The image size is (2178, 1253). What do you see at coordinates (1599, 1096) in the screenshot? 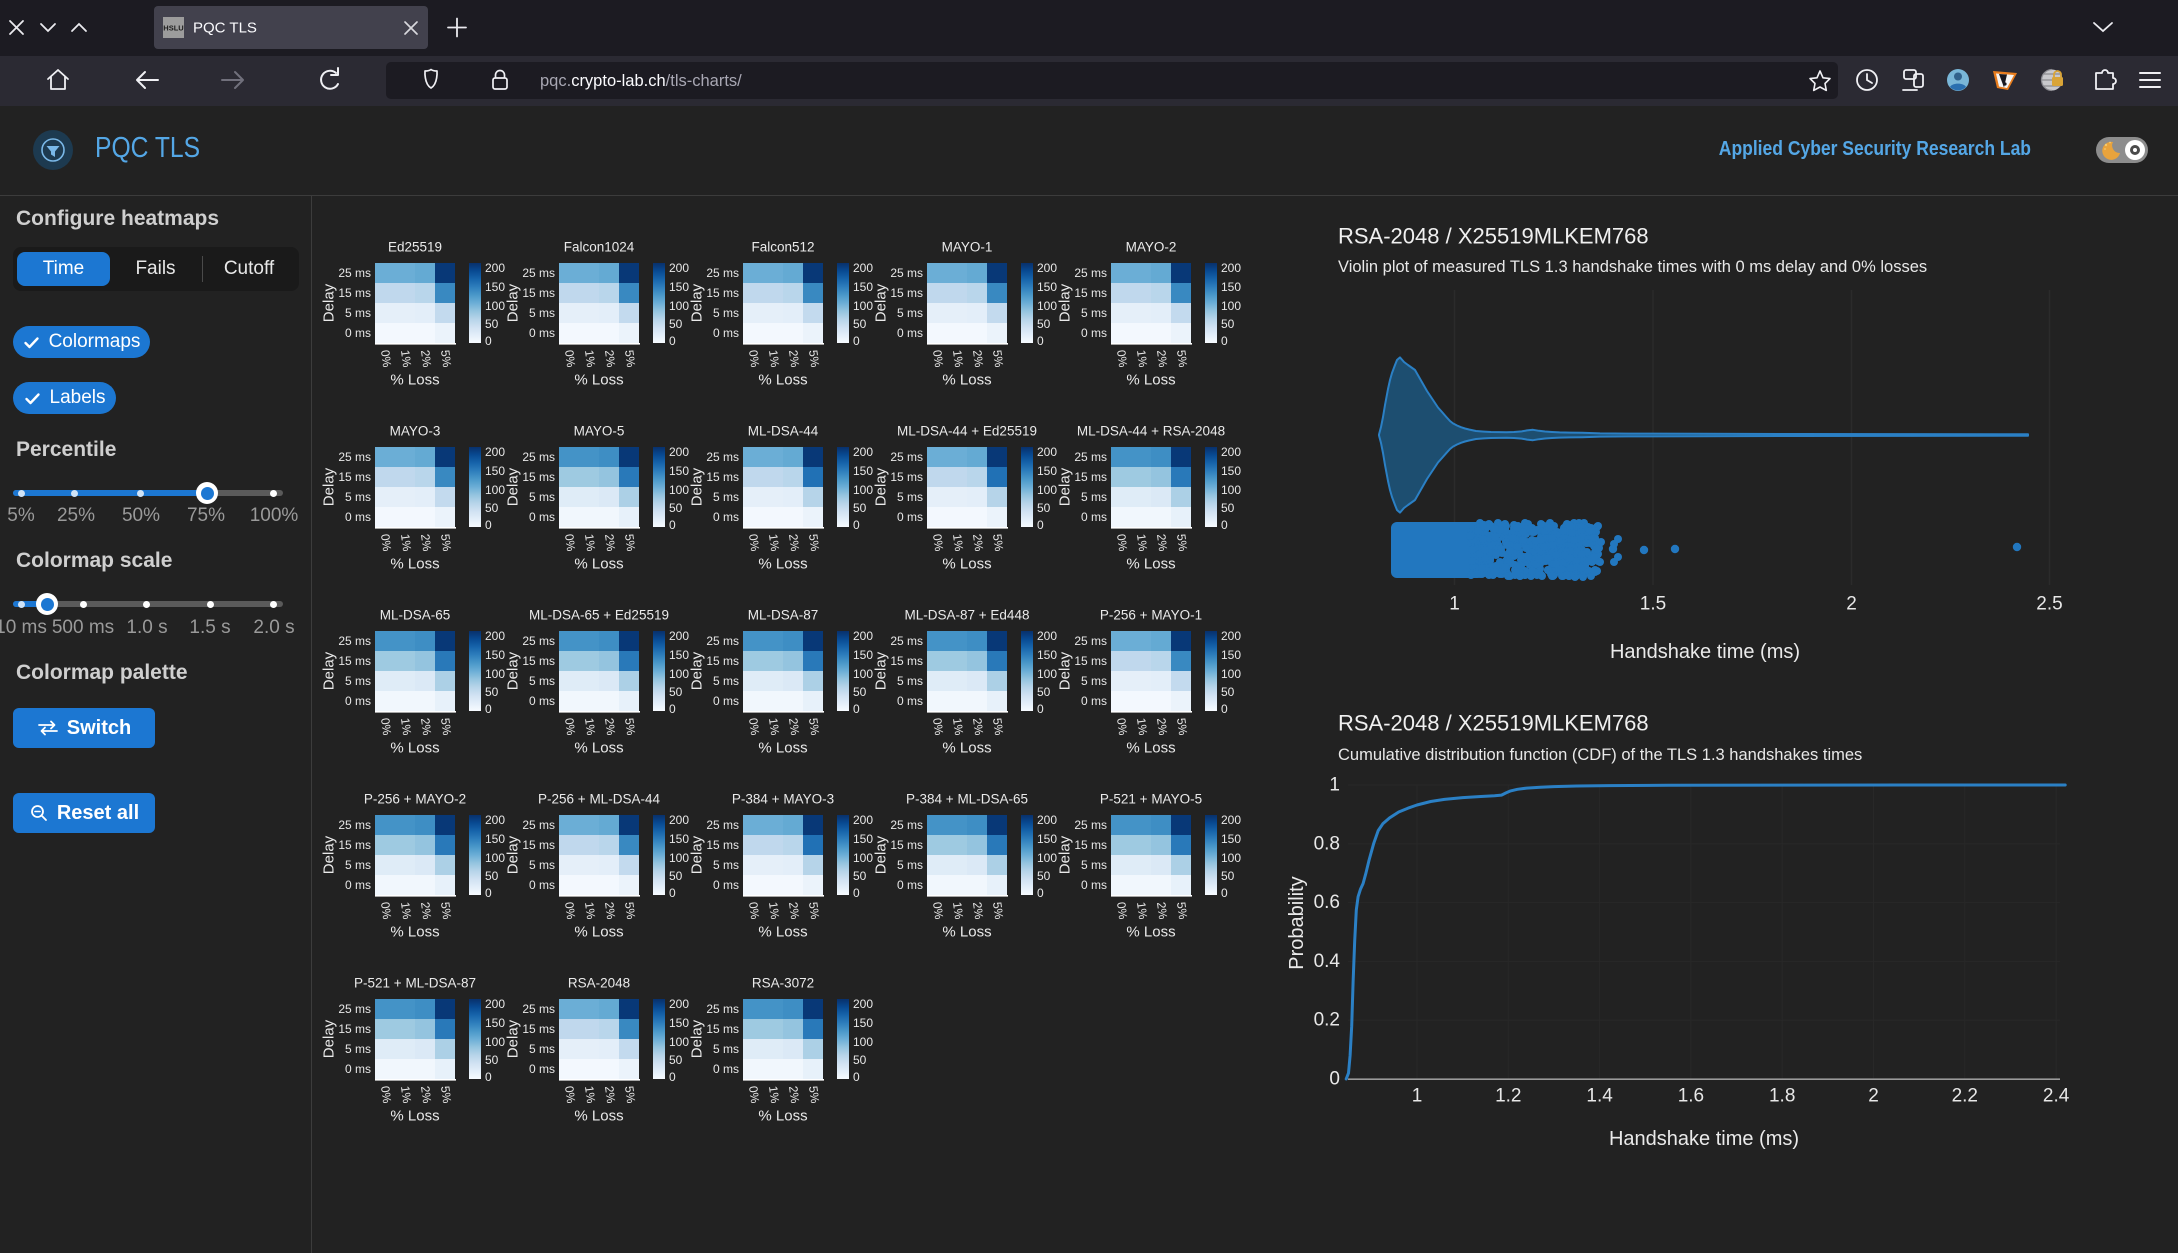
I see `svg-text: 1.4` at bounding box center [1599, 1096].